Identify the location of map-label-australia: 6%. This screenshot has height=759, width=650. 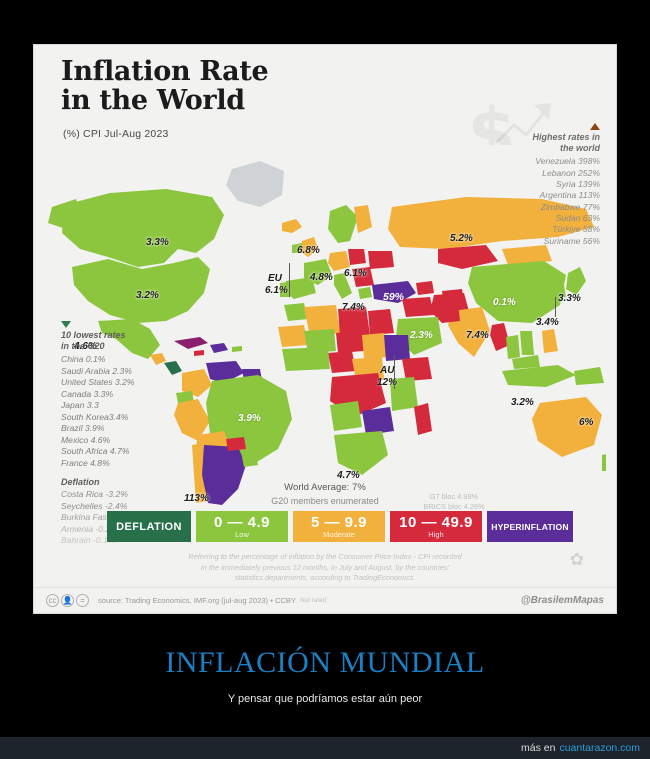
(586, 422).